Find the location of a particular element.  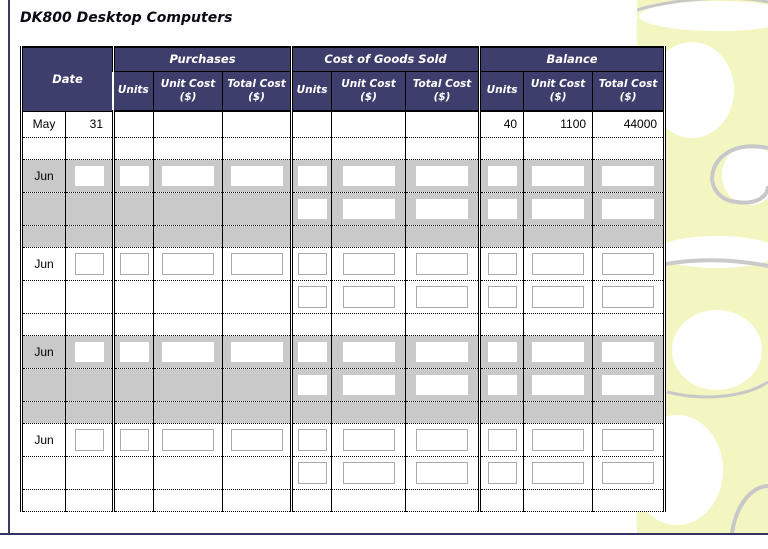

opening-balance-total-cost-cell: 44000 is located at coordinates (628, 124).